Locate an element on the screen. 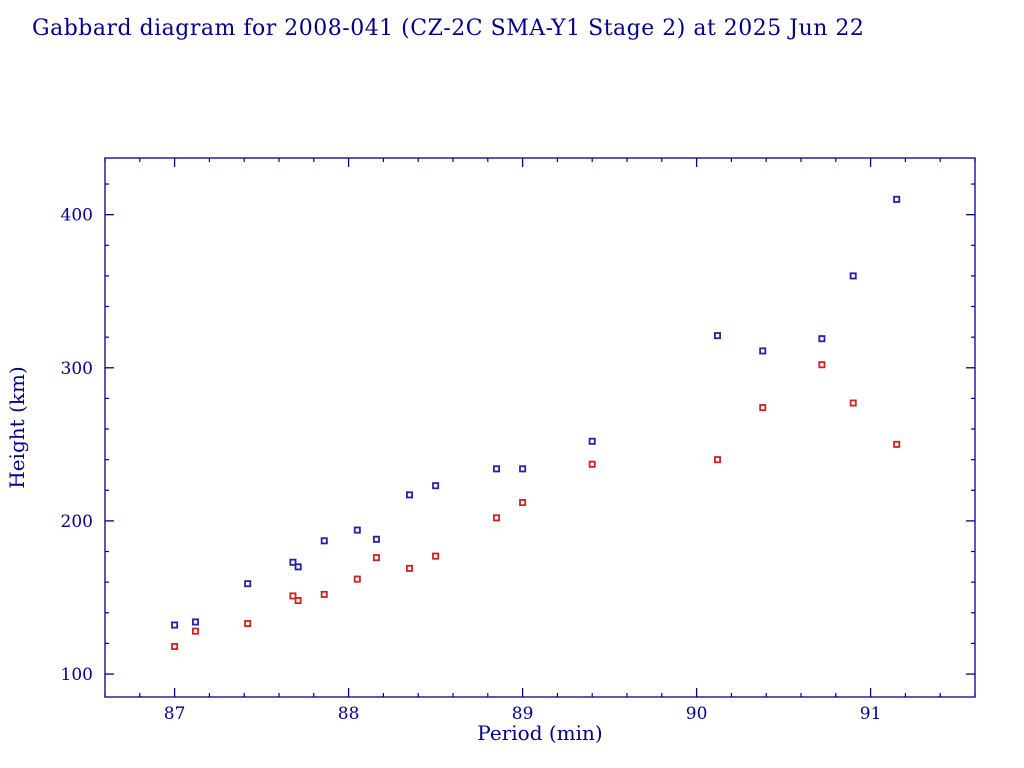 The image size is (1024, 768). y-tick-label: 200 is located at coordinates (77, 522).